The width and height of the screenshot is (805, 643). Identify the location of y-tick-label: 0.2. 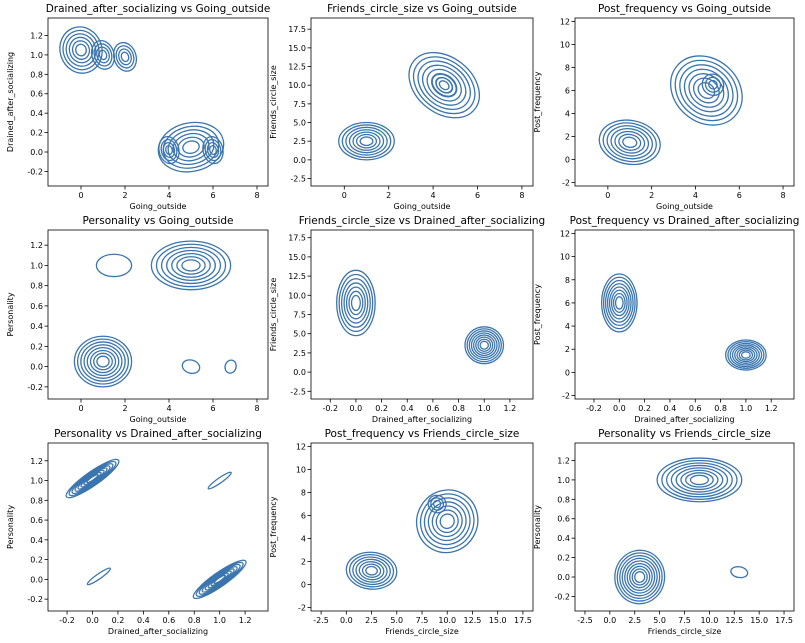
(36, 133).